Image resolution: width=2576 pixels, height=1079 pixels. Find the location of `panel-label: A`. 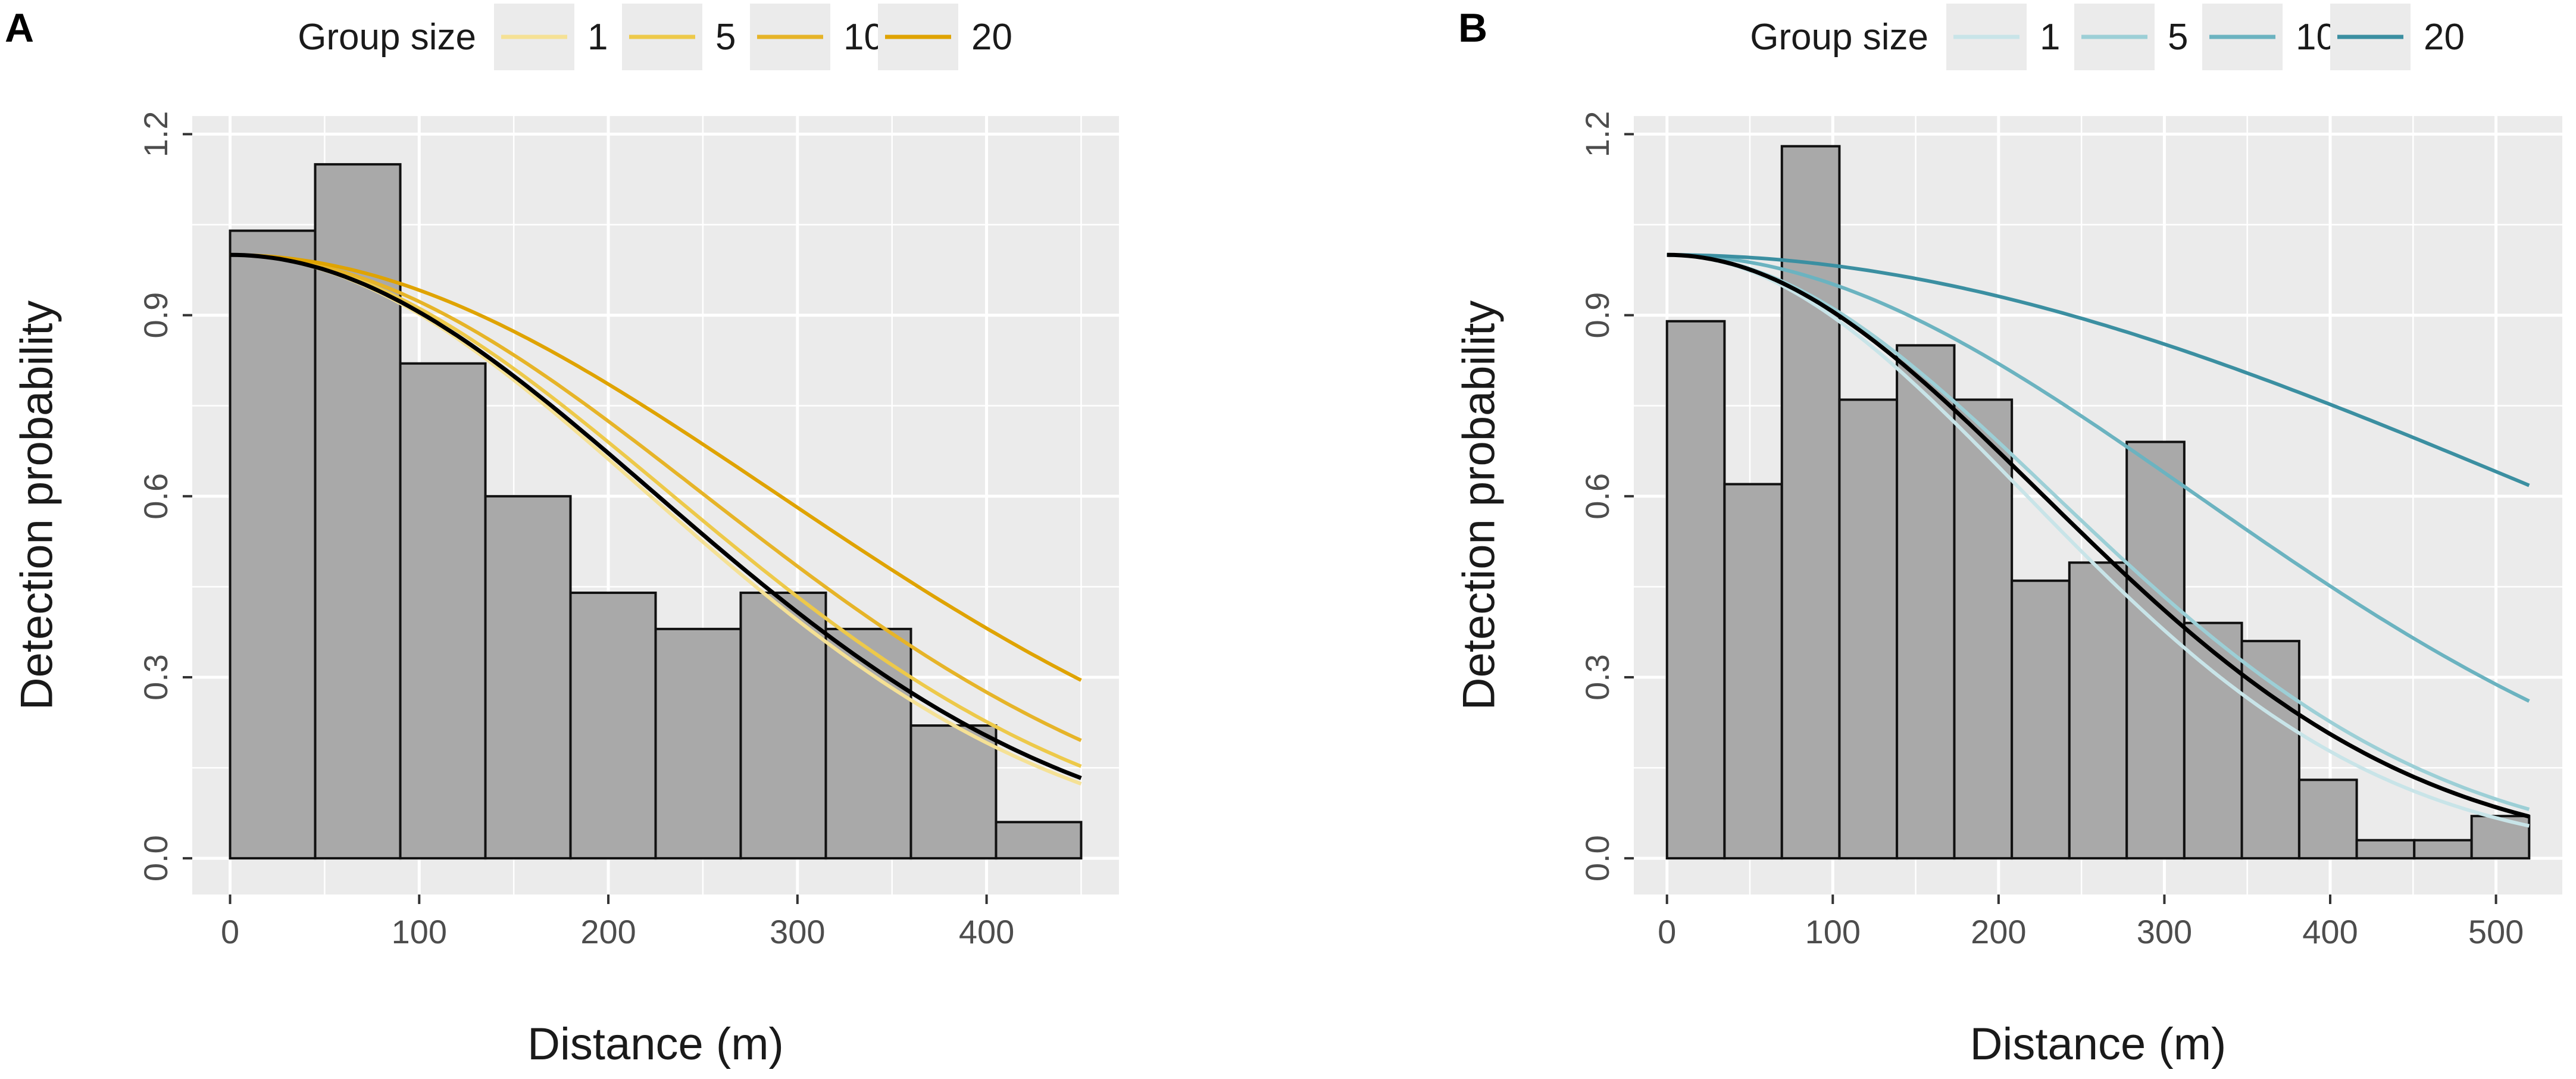

panel-label: A is located at coordinates (19, 28).